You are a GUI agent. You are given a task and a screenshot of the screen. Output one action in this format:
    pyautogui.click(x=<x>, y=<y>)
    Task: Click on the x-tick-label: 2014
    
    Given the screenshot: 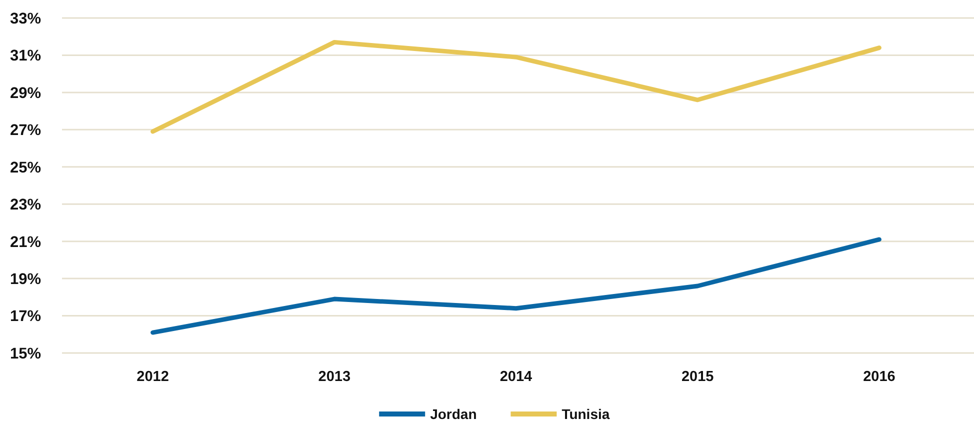 What is the action you would take?
    pyautogui.click(x=516, y=377)
    